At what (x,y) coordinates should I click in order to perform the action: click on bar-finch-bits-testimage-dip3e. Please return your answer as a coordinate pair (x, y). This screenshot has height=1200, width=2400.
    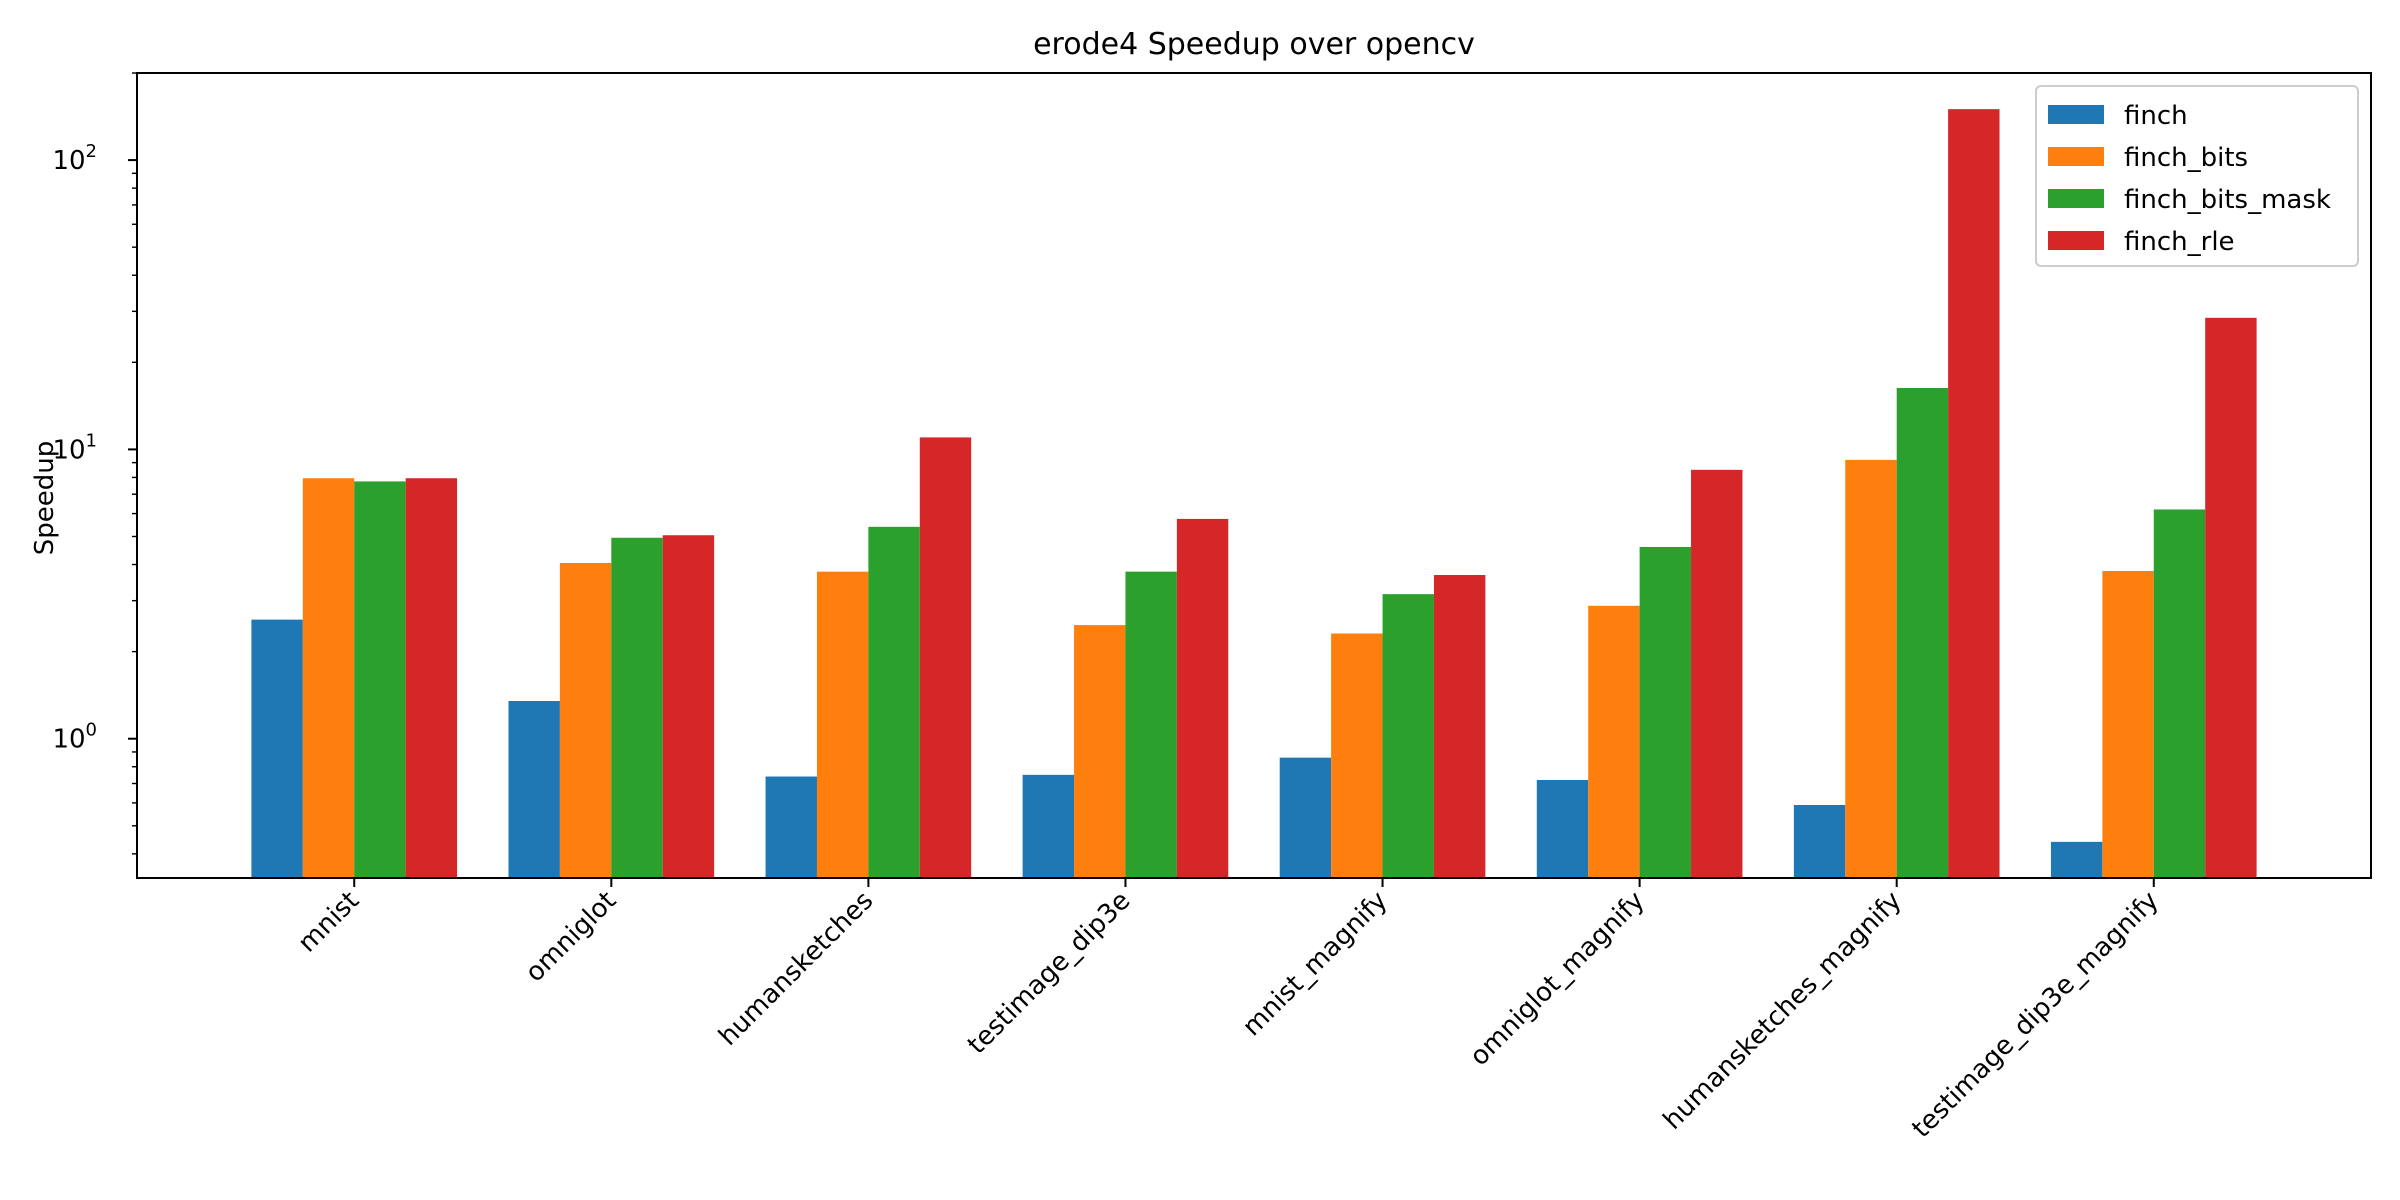
    Looking at the image, I should click on (1100, 751).